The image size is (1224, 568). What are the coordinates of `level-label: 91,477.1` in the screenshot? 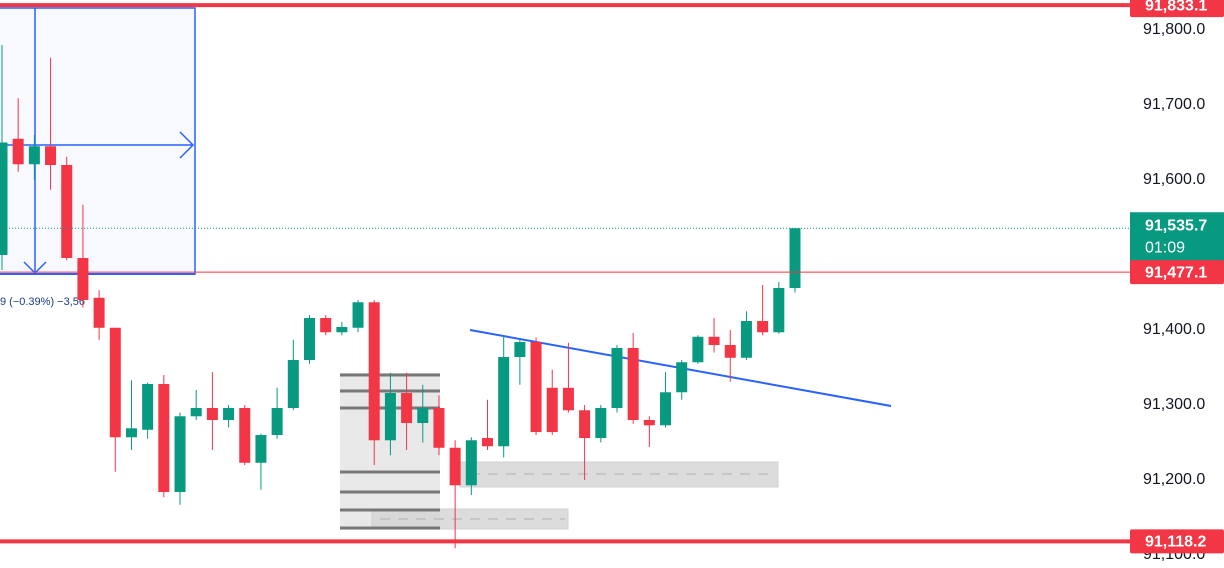 It's located at (1176, 272).